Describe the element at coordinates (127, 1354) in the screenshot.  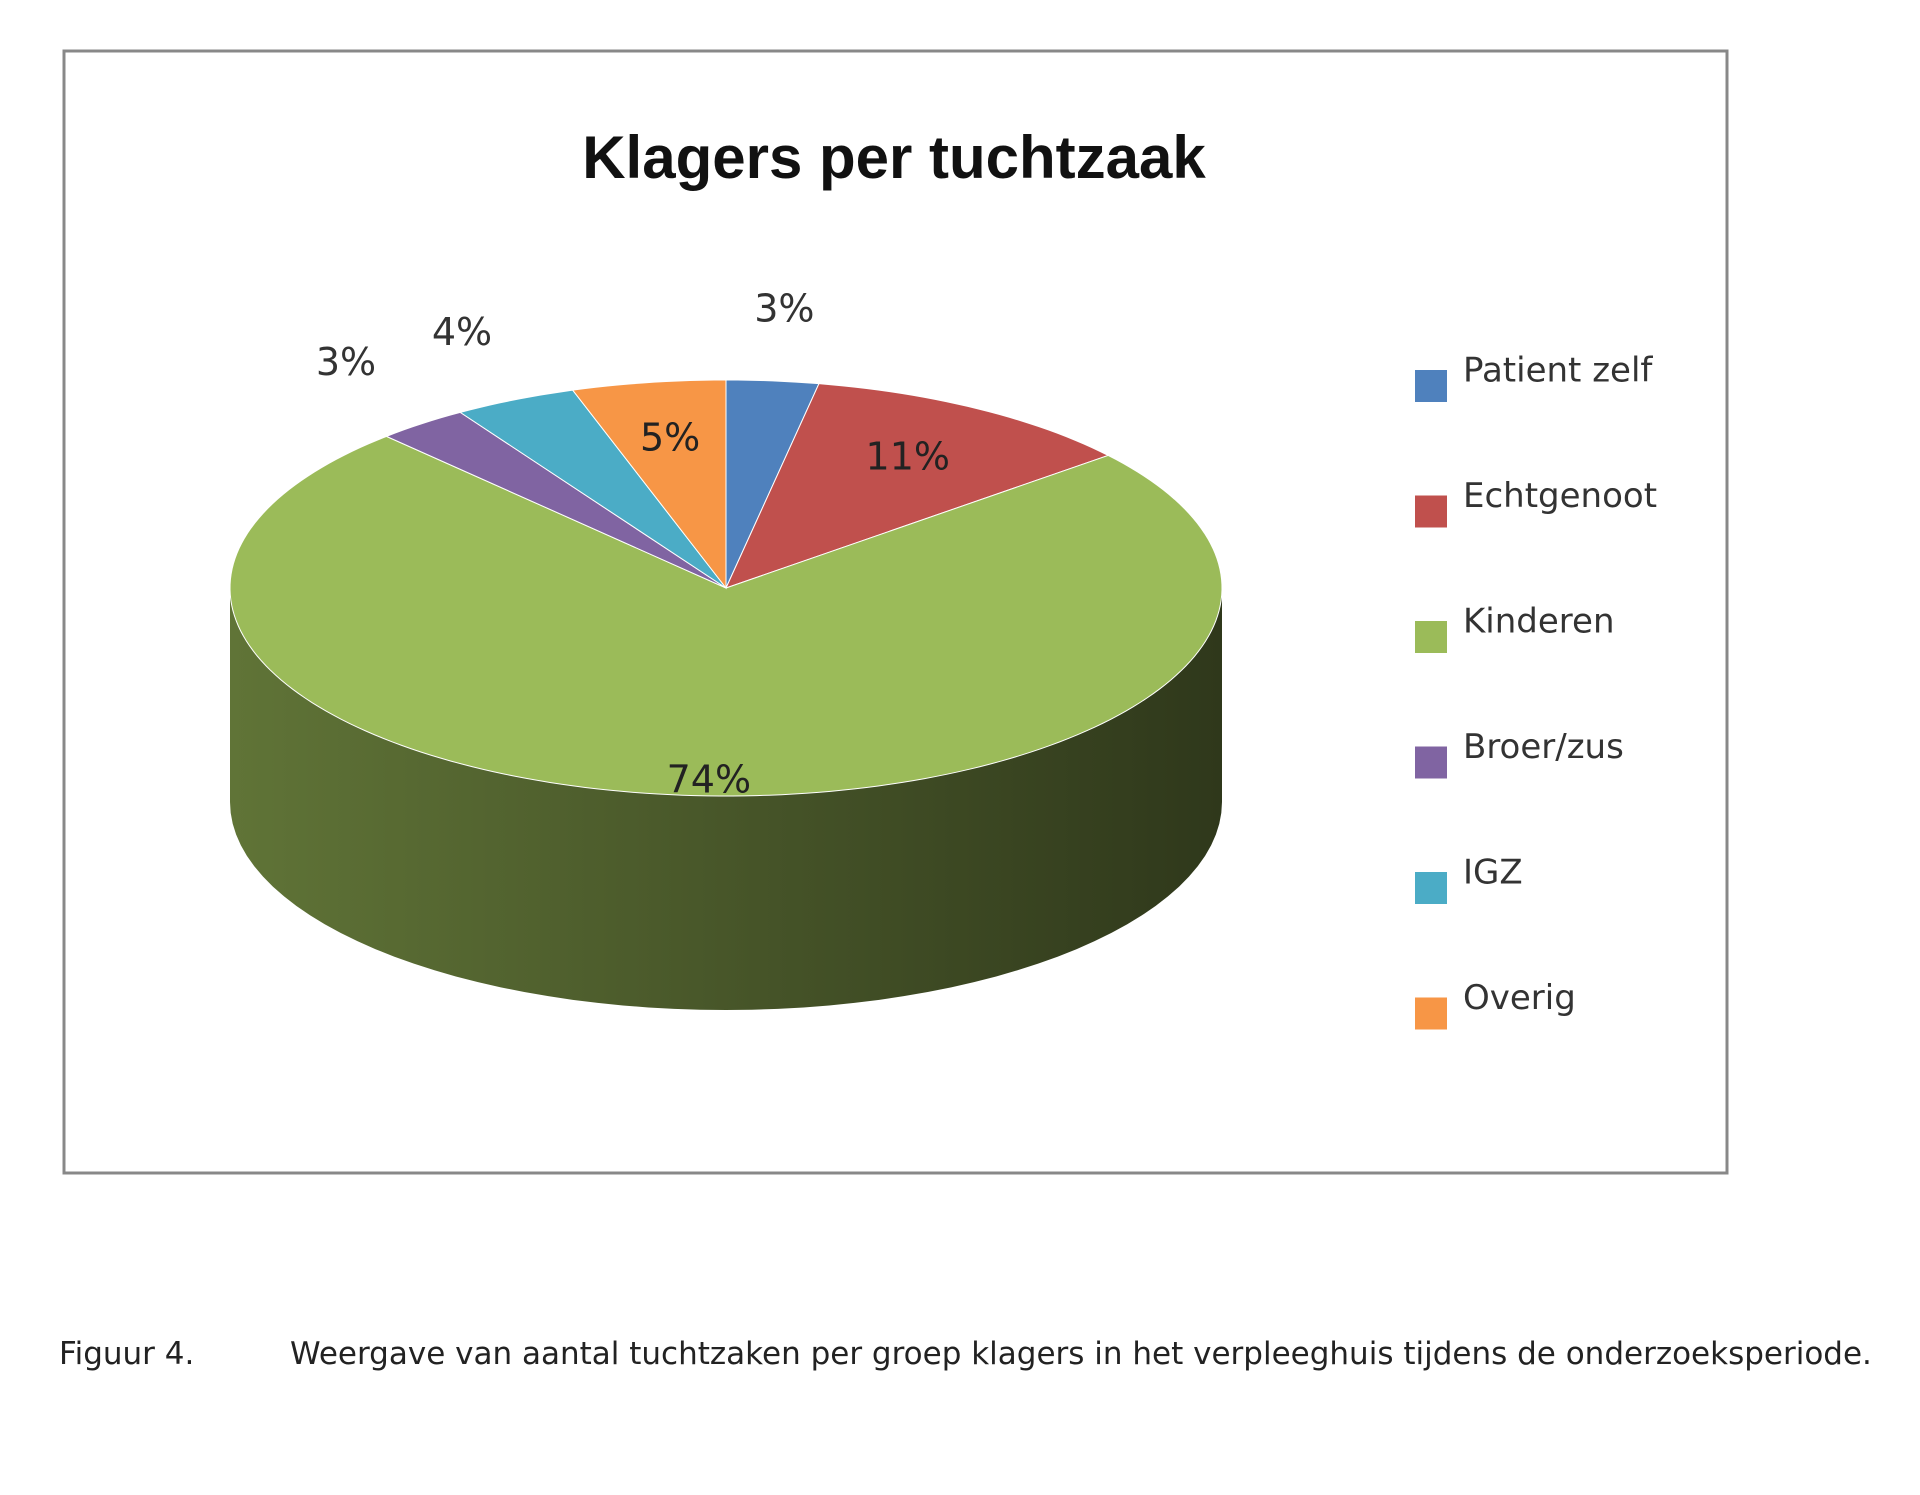
I see `caption-label: Figuur 4.` at that location.